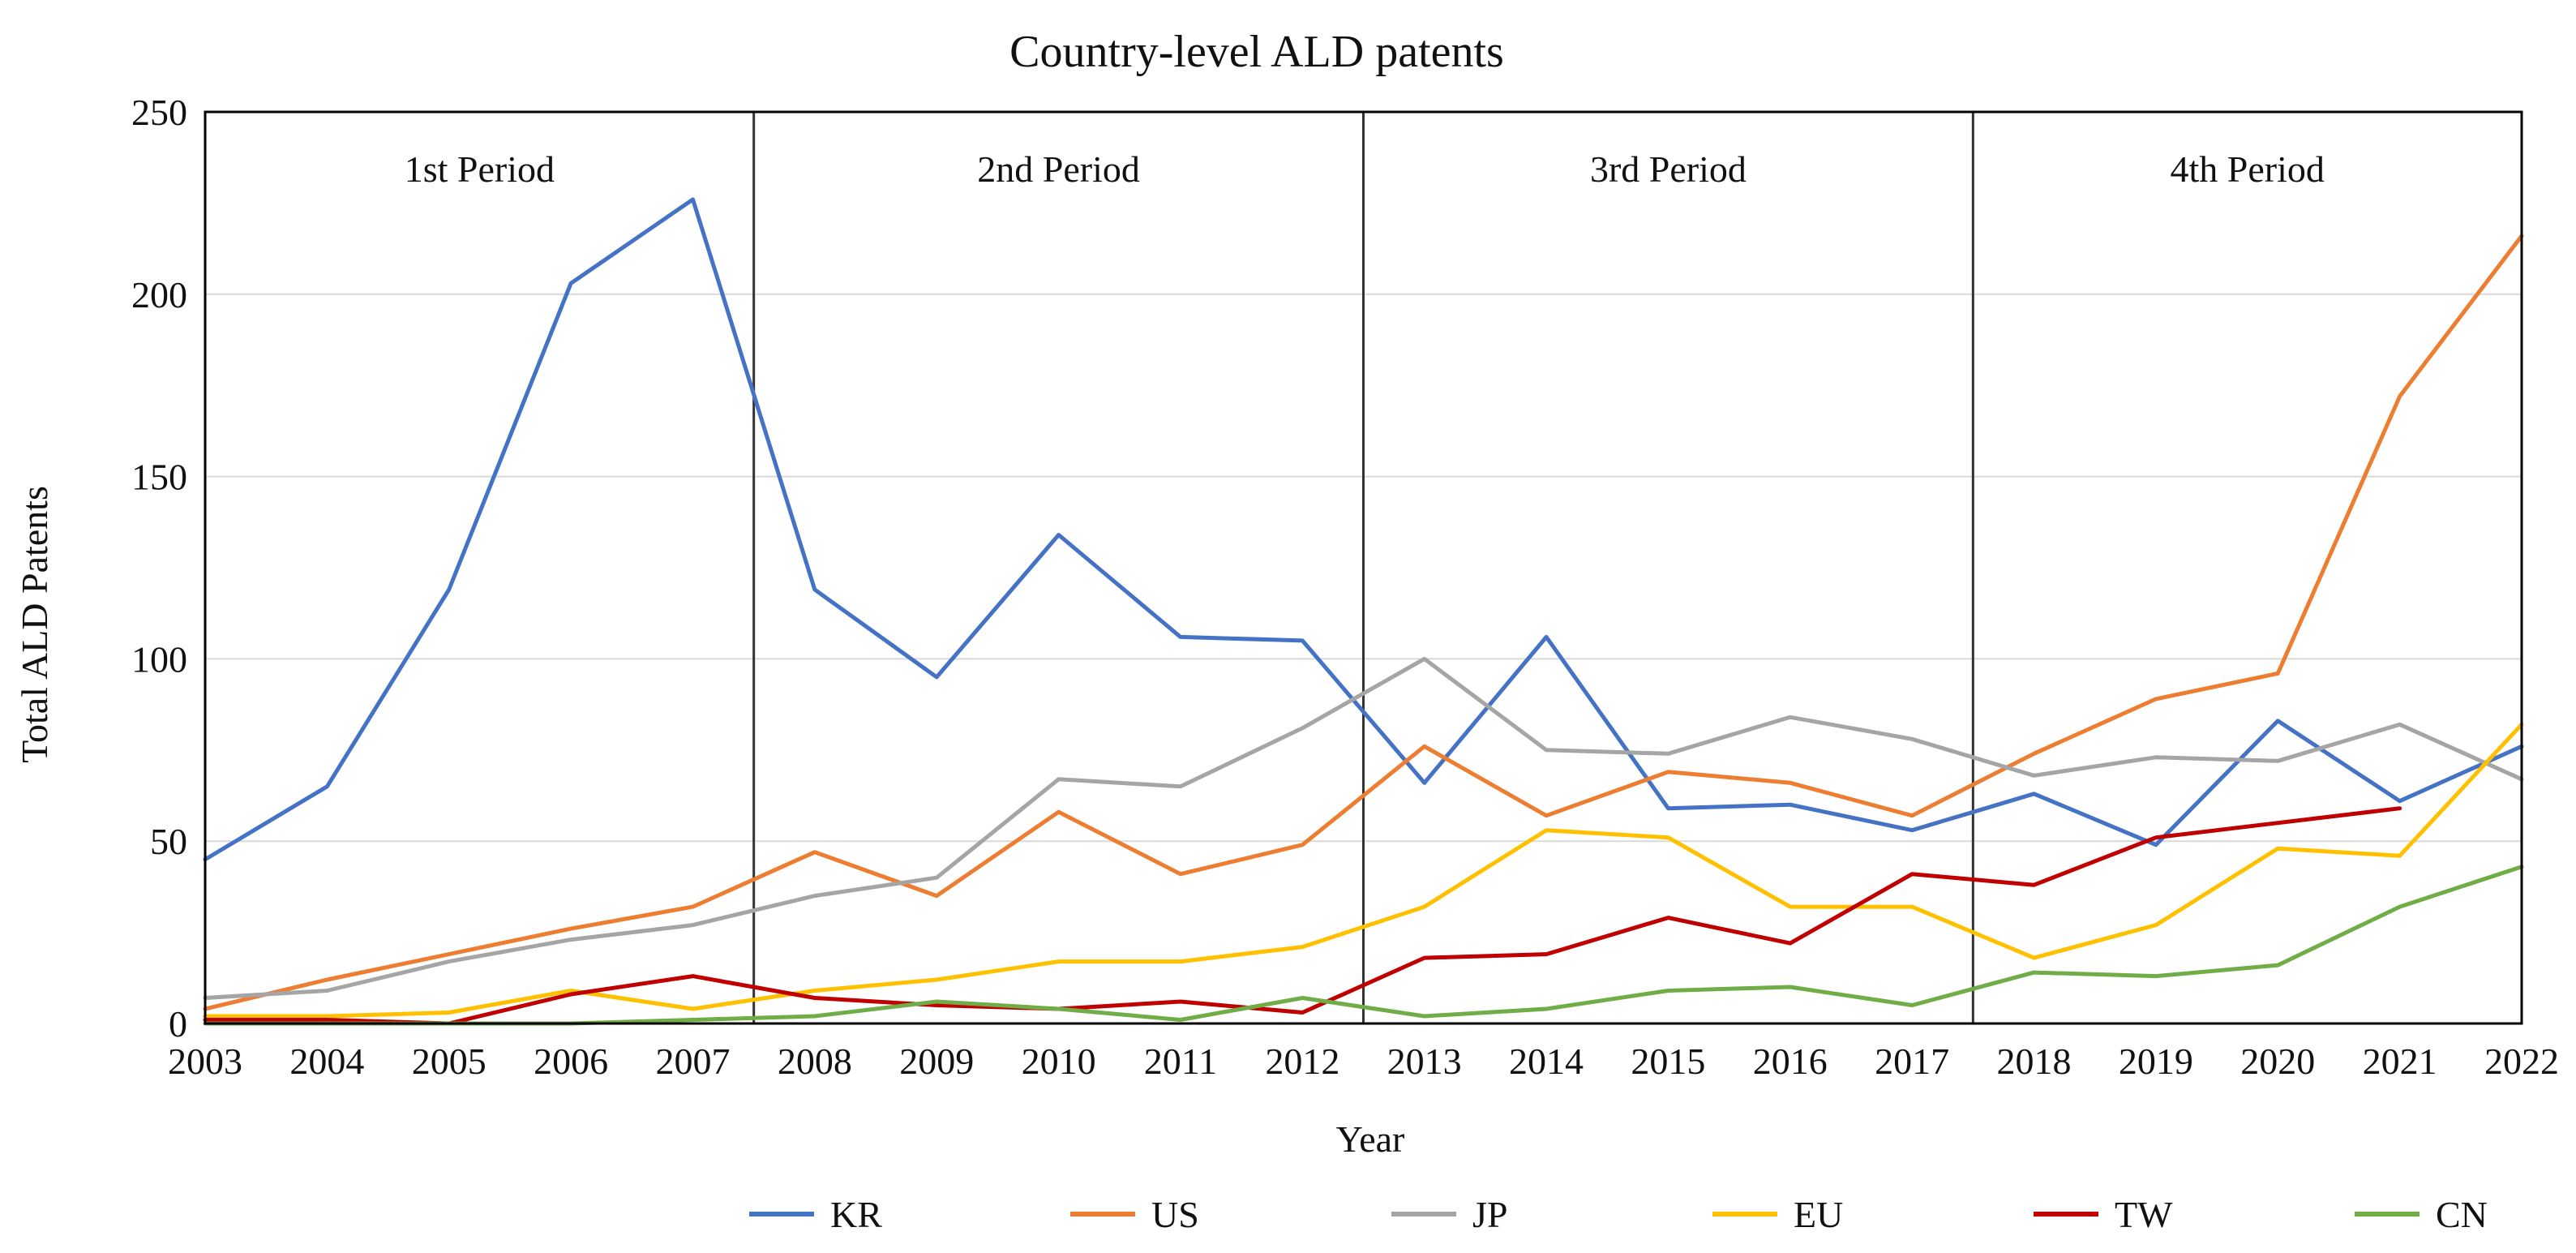 This screenshot has height=1253, width=2576. Describe the element at coordinates (1449, 1214) in the screenshot. I see `legend-item-jp: JP` at that location.